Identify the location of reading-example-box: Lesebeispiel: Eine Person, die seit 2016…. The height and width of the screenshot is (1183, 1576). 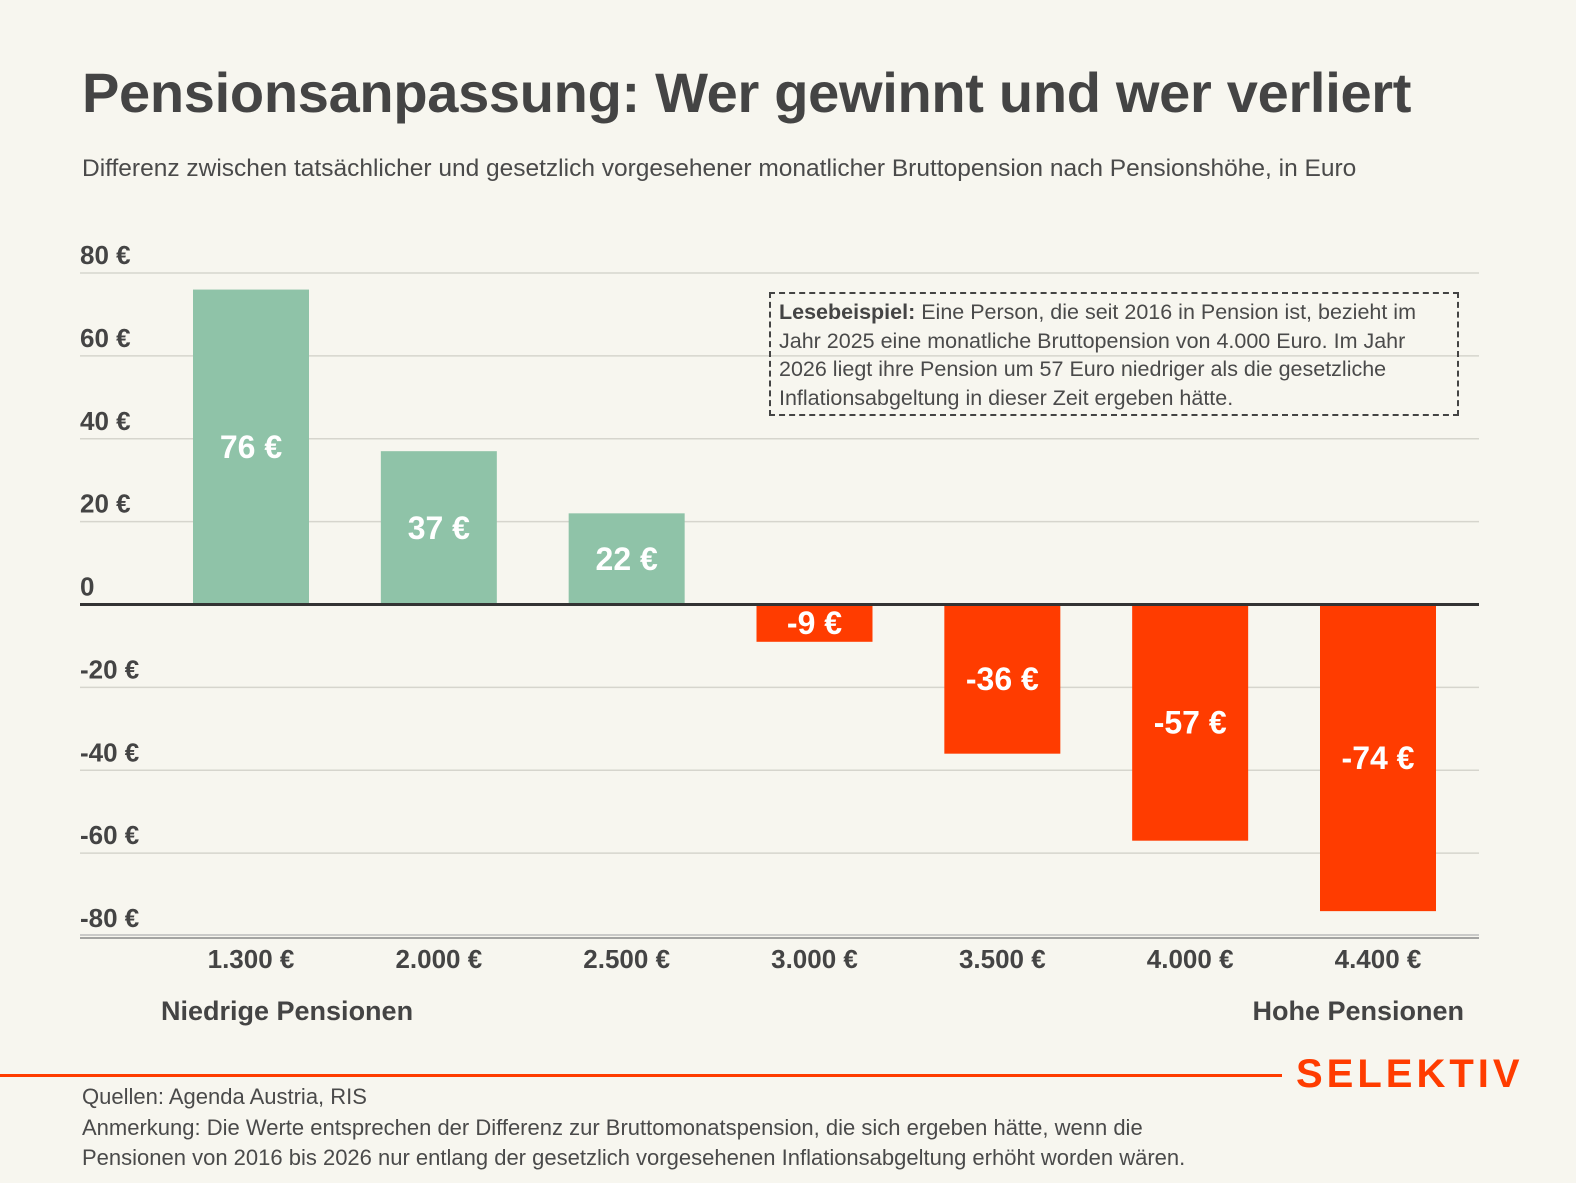
(1114, 354).